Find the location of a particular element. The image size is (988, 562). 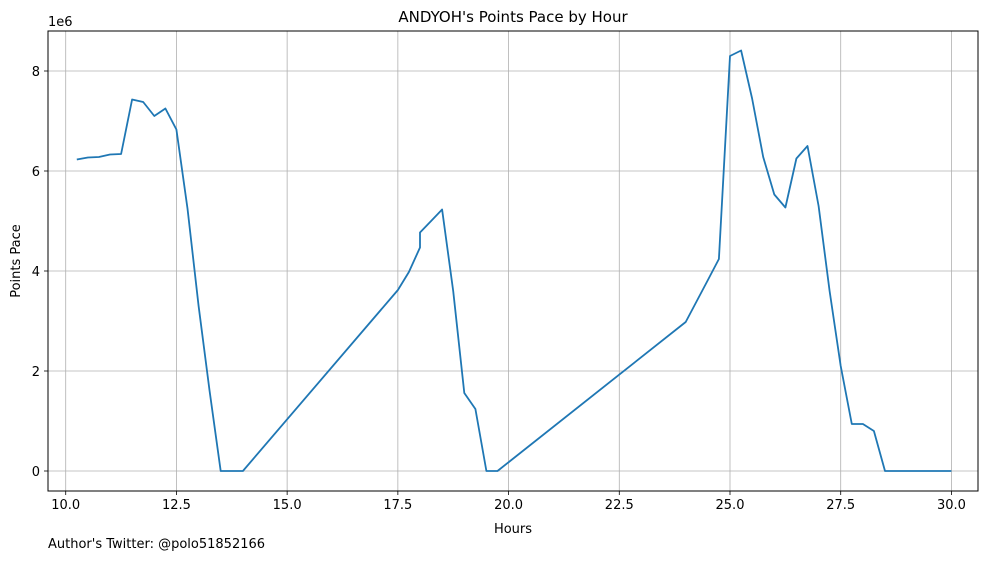

x-tick-label: 22.5 is located at coordinates (619, 505).